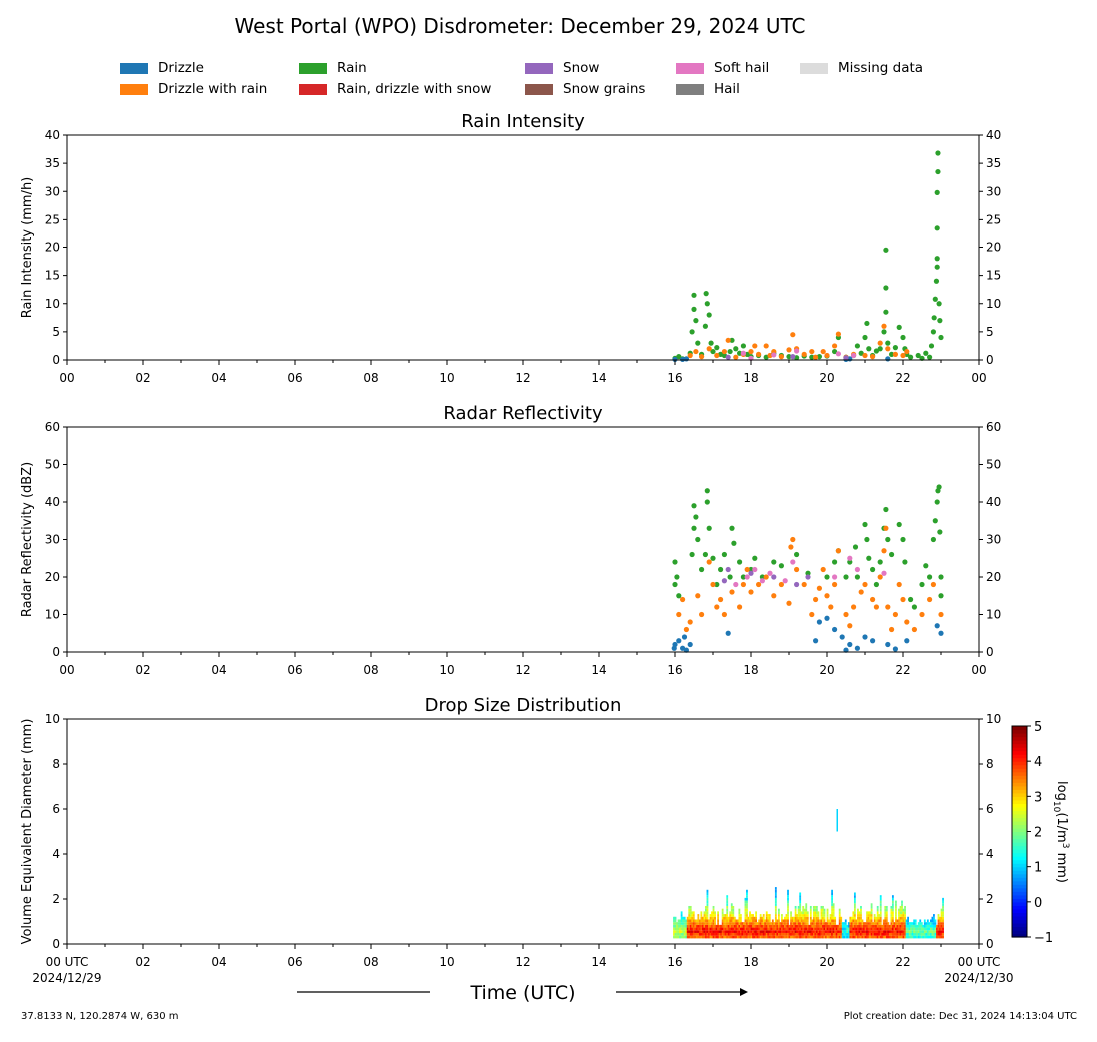 This screenshot has height=1042, width=1097. Describe the element at coordinates (993, 577) in the screenshot. I see `y-tick-label: 20` at that location.